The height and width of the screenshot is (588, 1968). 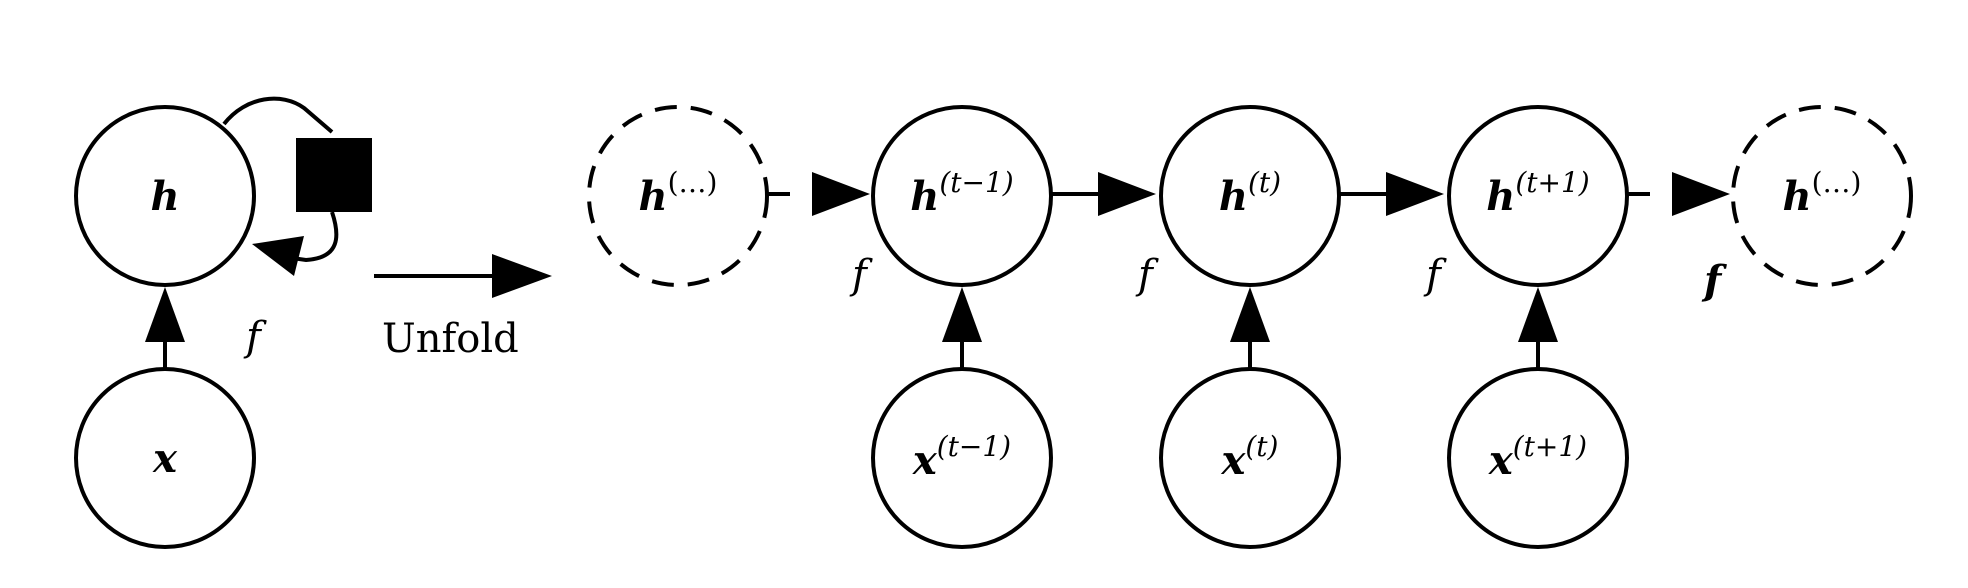 What do you see at coordinates (678, 193) in the screenshot?
I see `hidden-node-prev-ellipsis-label: h(…)` at bounding box center [678, 193].